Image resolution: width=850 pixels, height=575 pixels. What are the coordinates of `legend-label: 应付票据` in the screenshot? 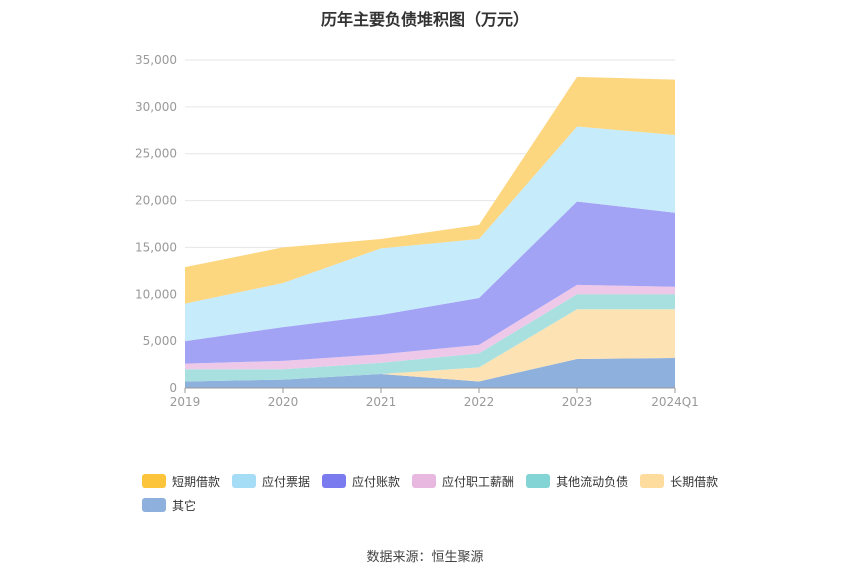 It's located at (286, 481).